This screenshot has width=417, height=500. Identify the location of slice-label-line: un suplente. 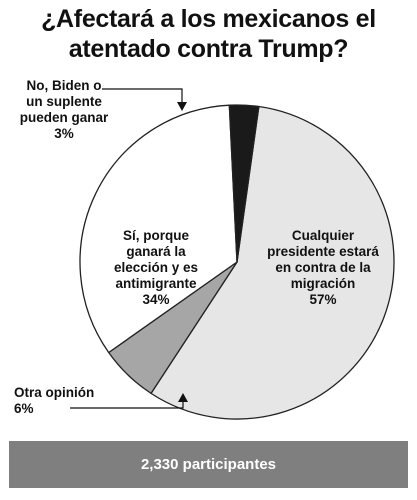
(64, 101).